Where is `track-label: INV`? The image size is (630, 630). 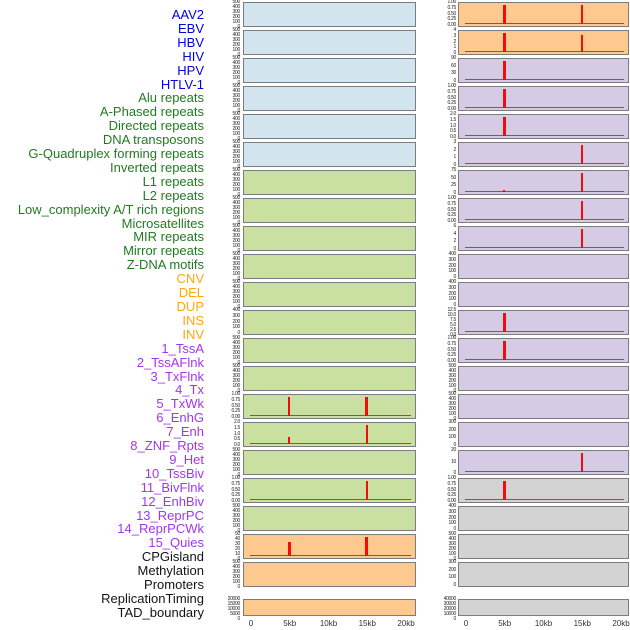
track-label: INV is located at coordinates (193, 334).